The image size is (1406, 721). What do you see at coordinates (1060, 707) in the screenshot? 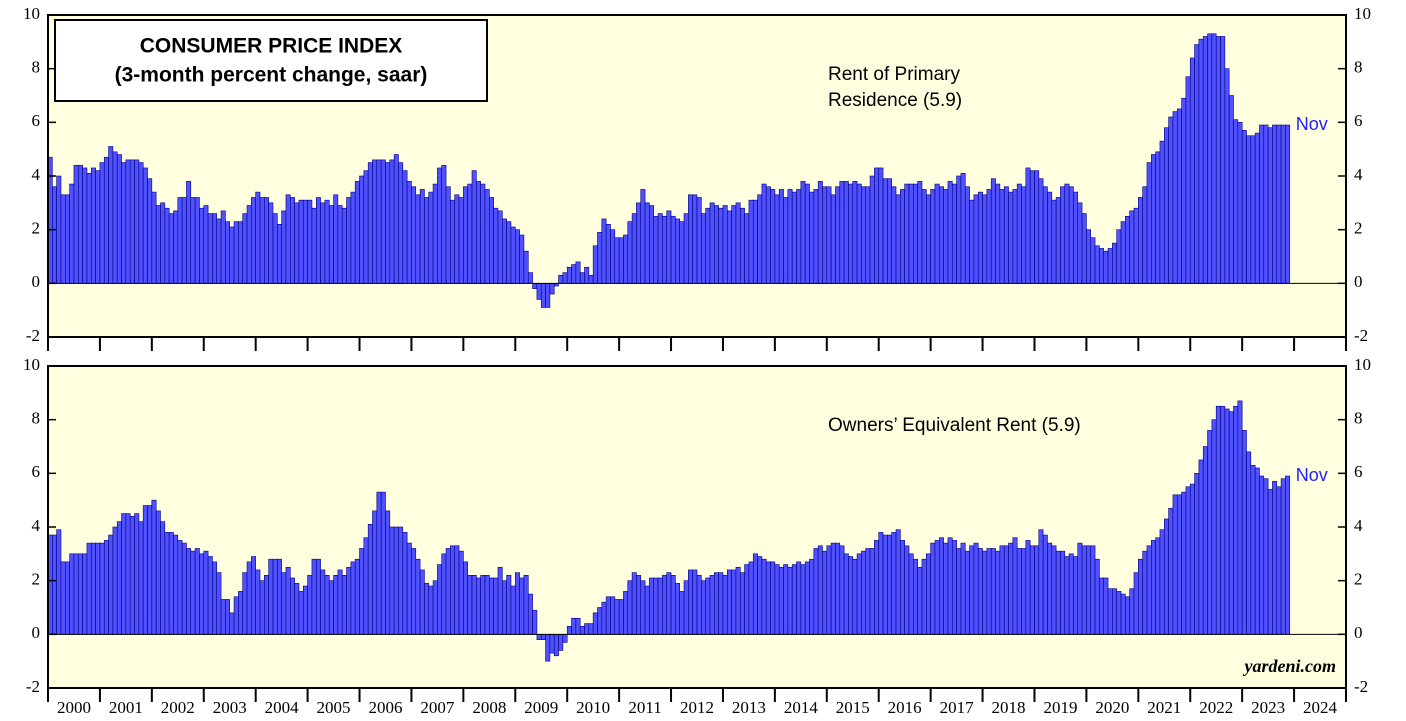
I see `x-tick-label: 2019` at bounding box center [1060, 707].